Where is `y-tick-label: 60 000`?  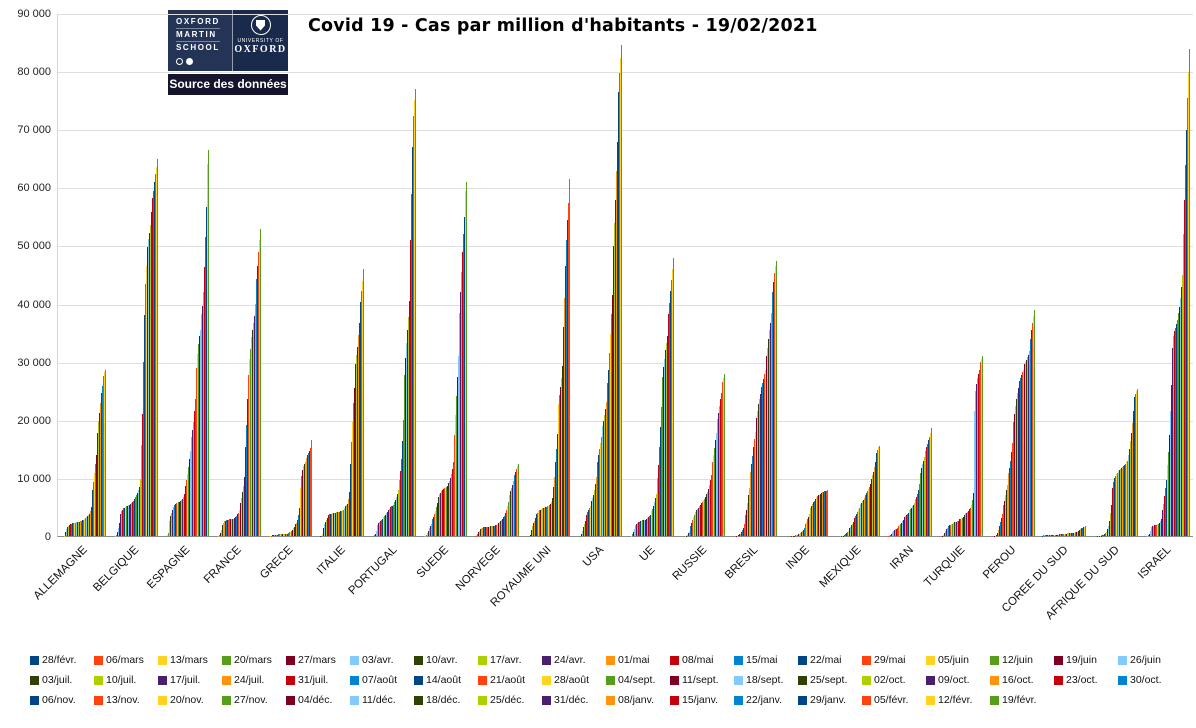
y-tick-label: 60 000 is located at coordinates (34, 188).